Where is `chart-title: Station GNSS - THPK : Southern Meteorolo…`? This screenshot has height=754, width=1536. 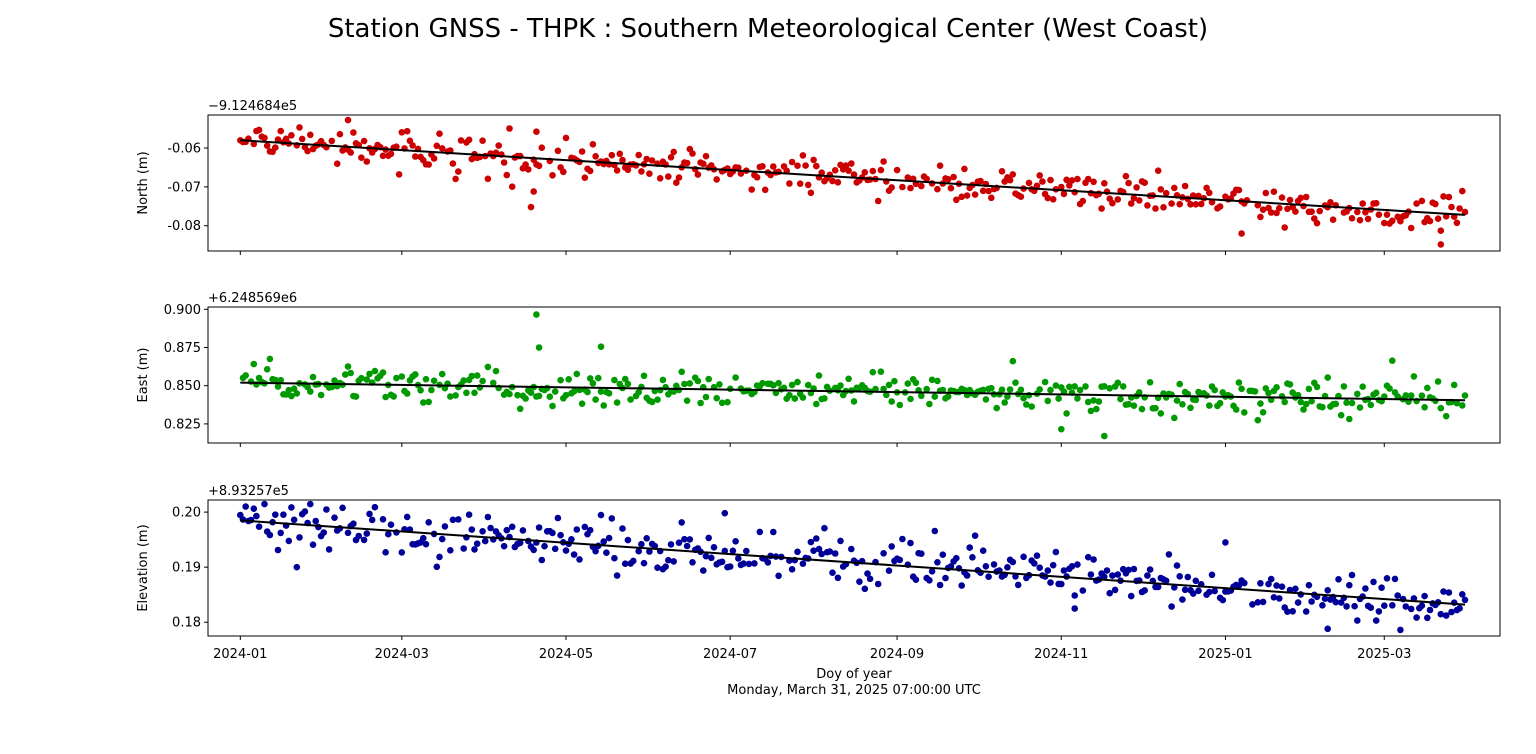
chart-title: Station GNSS - THPK : Southern Meteorolo… is located at coordinates (768, 29).